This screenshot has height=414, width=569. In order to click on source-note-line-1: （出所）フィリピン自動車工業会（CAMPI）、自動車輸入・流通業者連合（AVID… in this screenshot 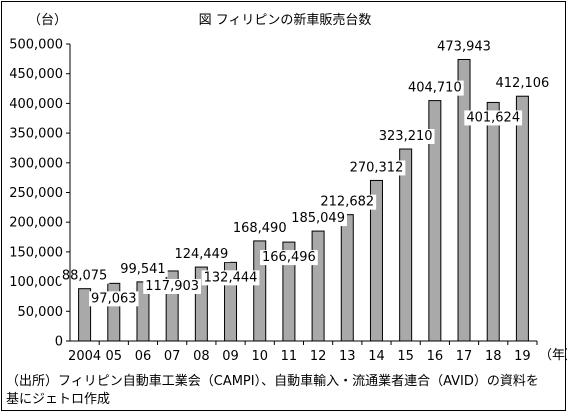, I will do `click(272, 381)`.